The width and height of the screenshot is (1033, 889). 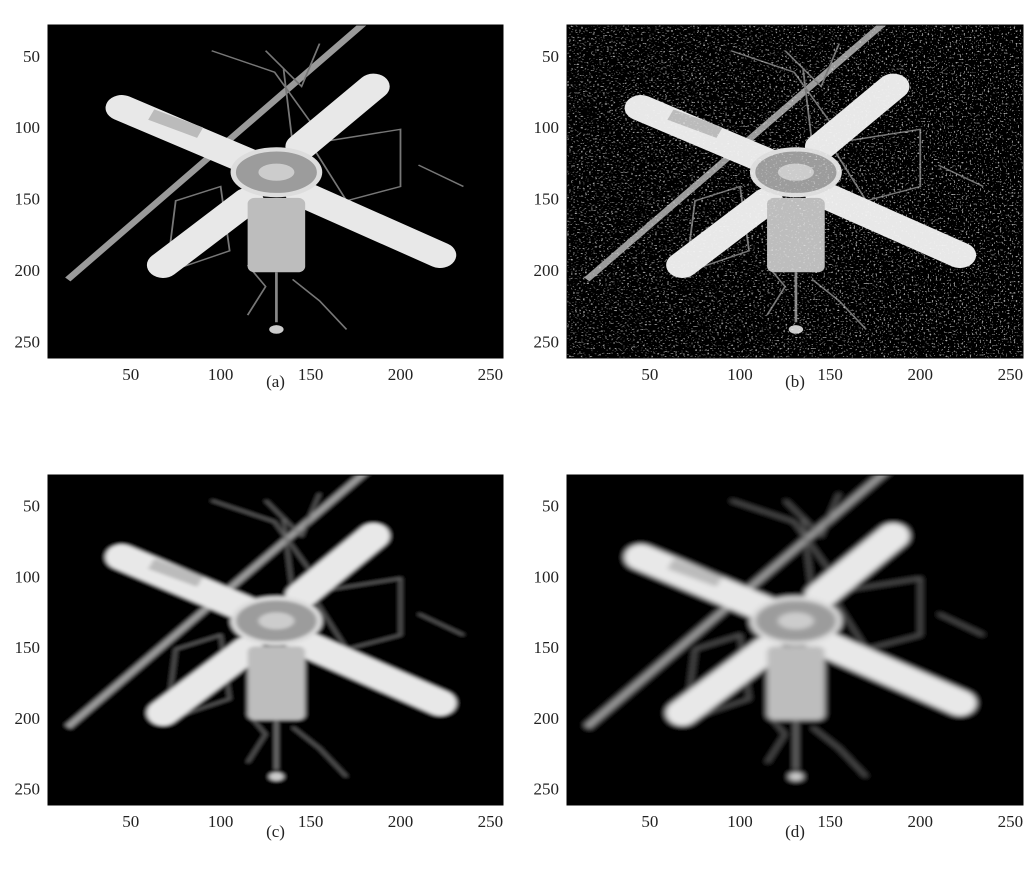 I want to click on caption: (c), so click(x=275, y=831).